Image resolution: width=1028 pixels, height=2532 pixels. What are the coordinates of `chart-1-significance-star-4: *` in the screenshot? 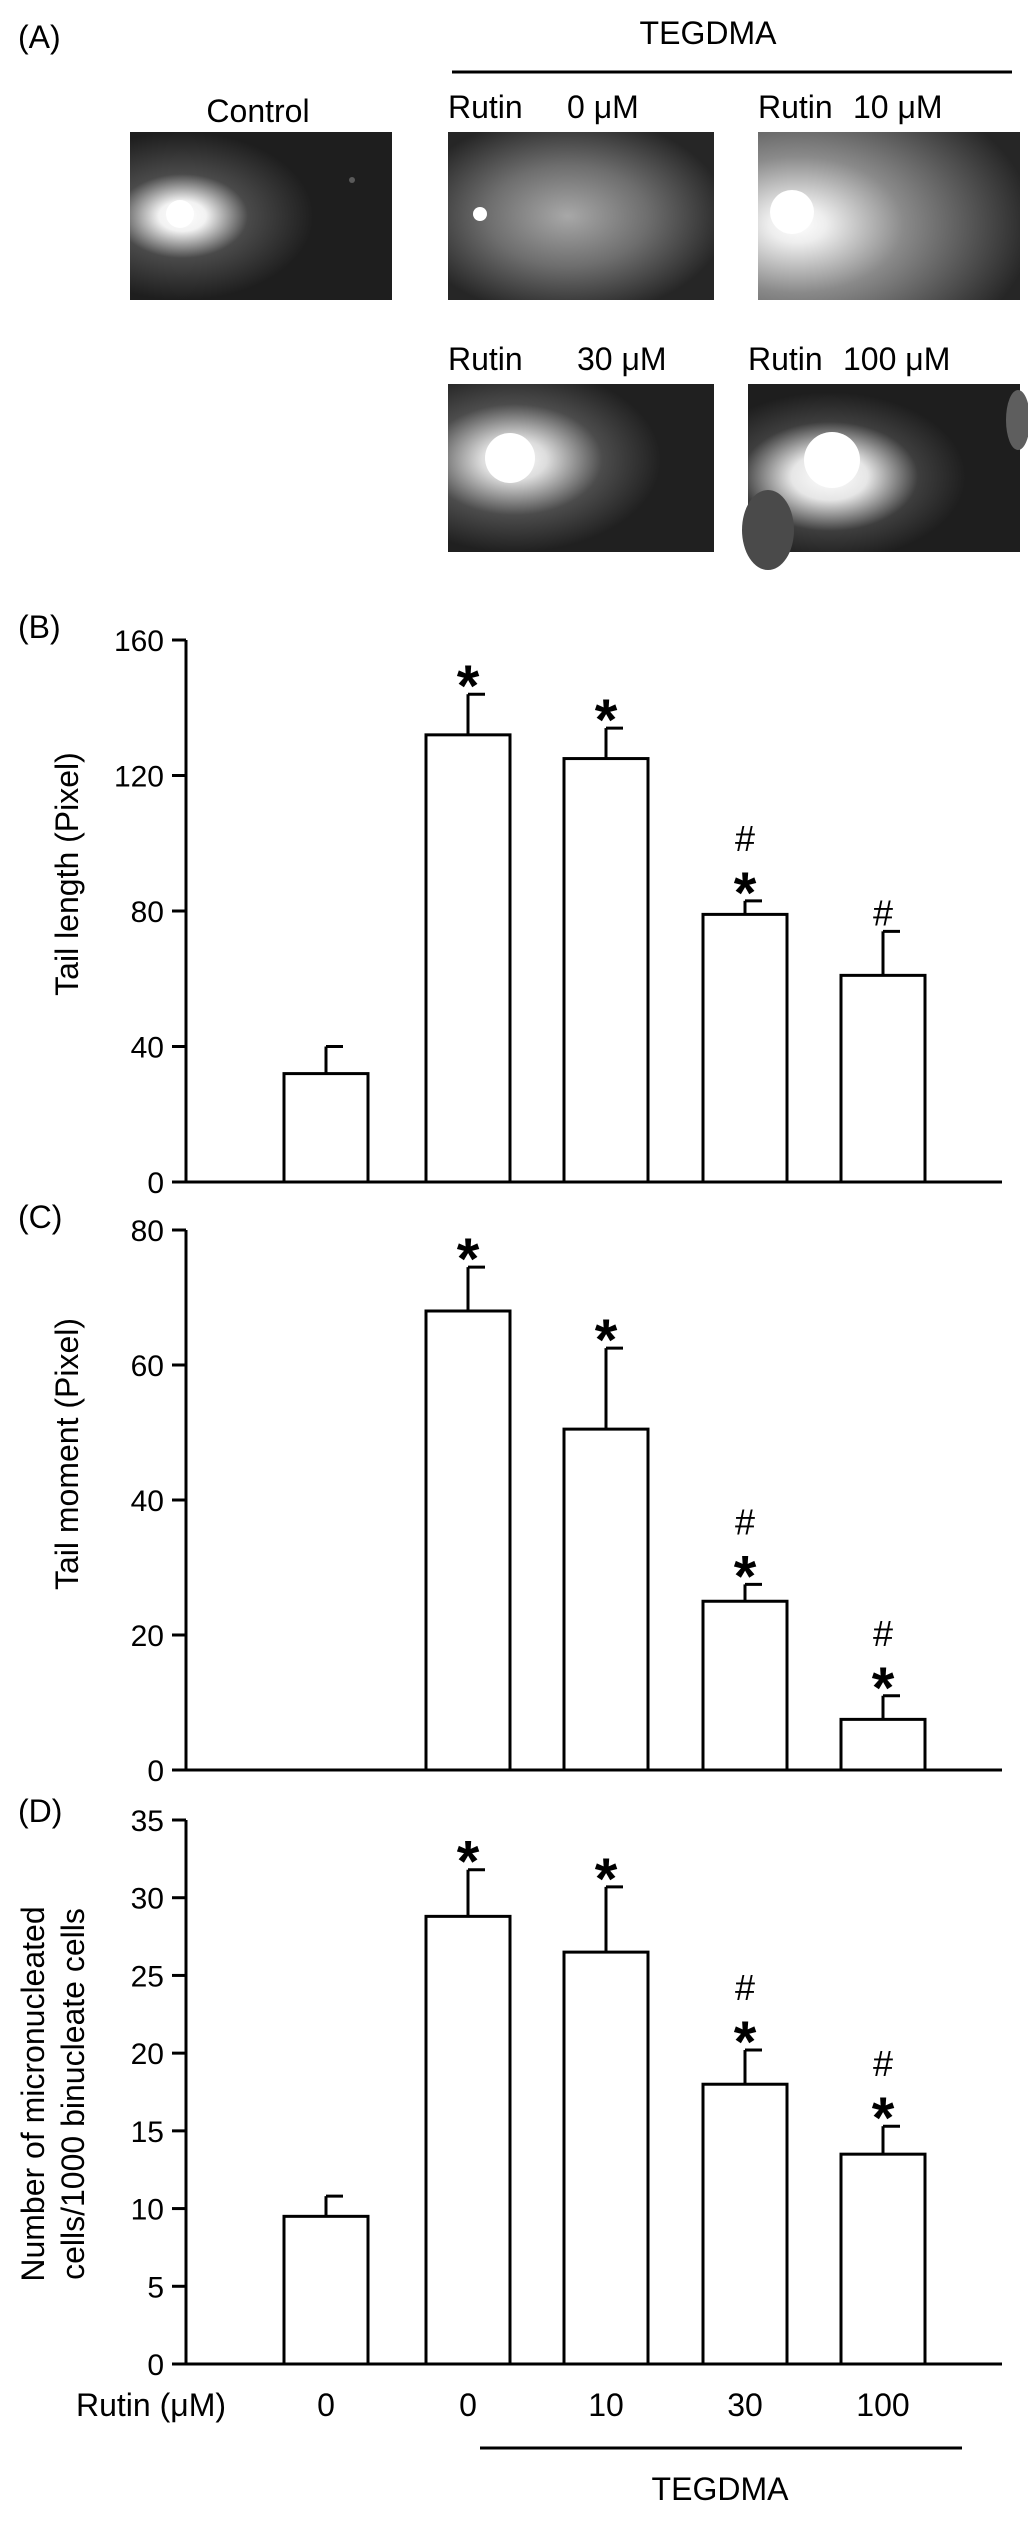 It's located at (883, 1688).